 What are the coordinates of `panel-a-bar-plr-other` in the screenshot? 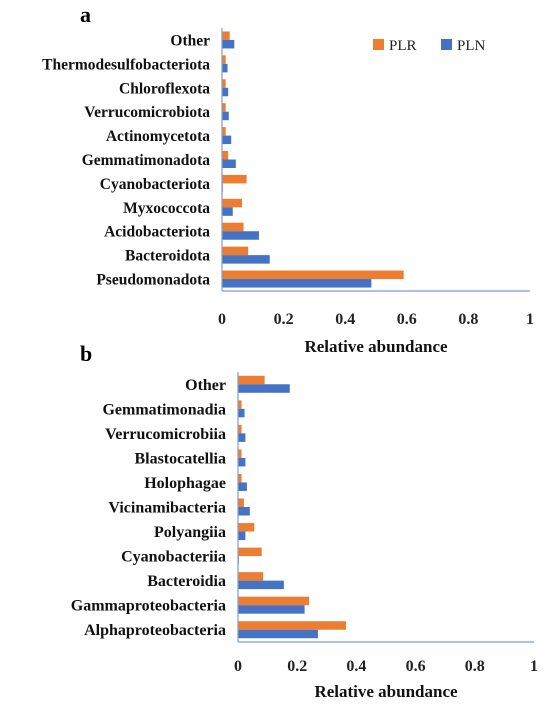 It's located at (226, 35).